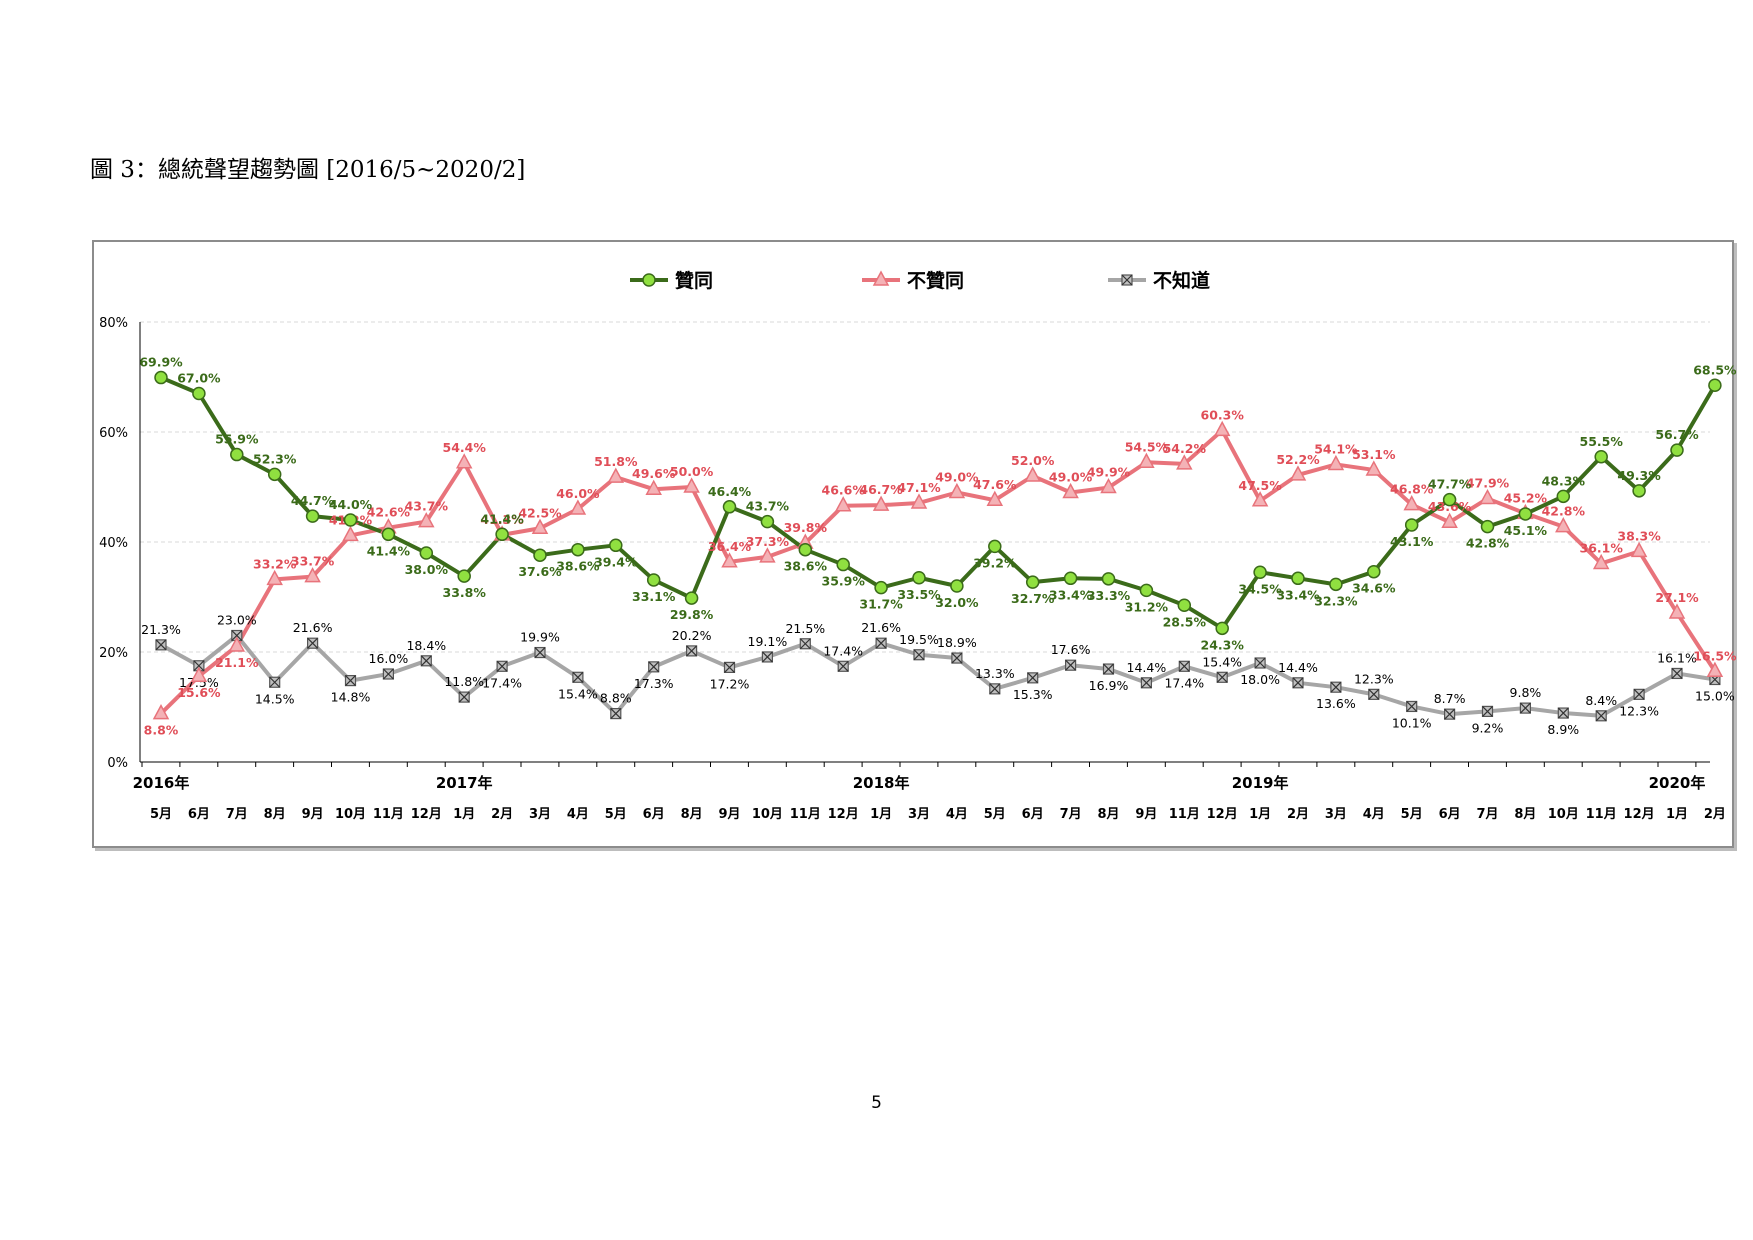 Image resolution: width=1753 pixels, height=1240 pixels. I want to click on data-label: 16.0%, so click(389, 658).